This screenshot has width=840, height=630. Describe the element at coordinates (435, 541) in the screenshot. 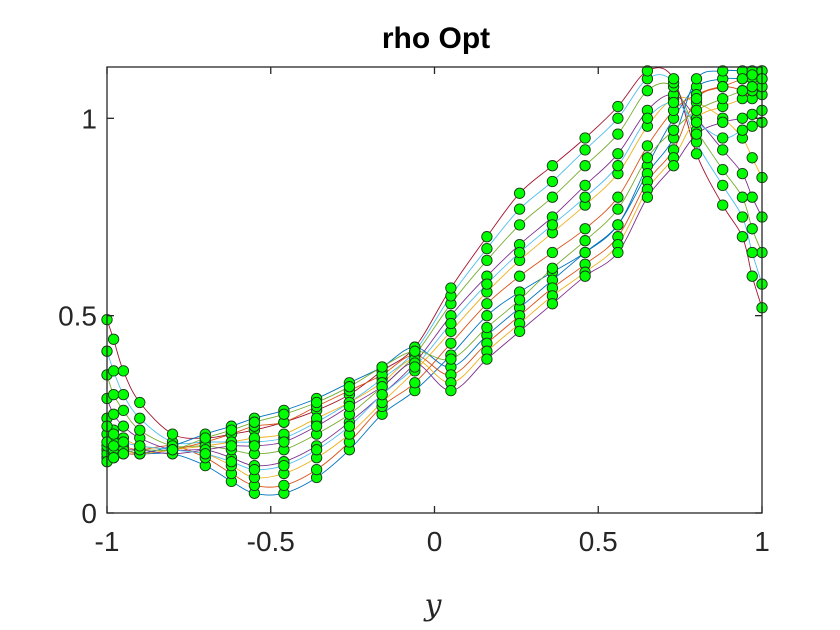

I see `x-tick-label: 0` at that location.